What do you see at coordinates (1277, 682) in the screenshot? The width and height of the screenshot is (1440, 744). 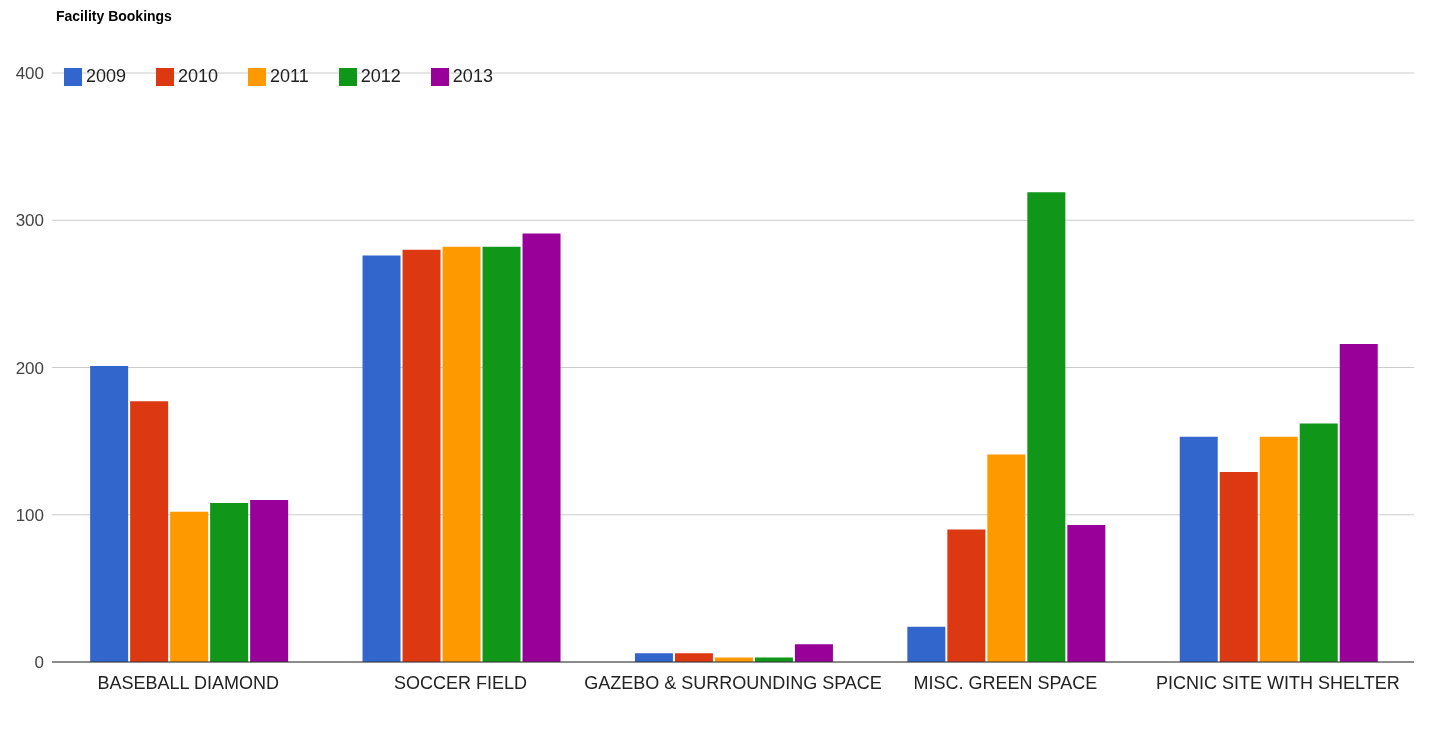 I see `x-tick-label: PICNIC SITE WITH SHELTER` at bounding box center [1277, 682].